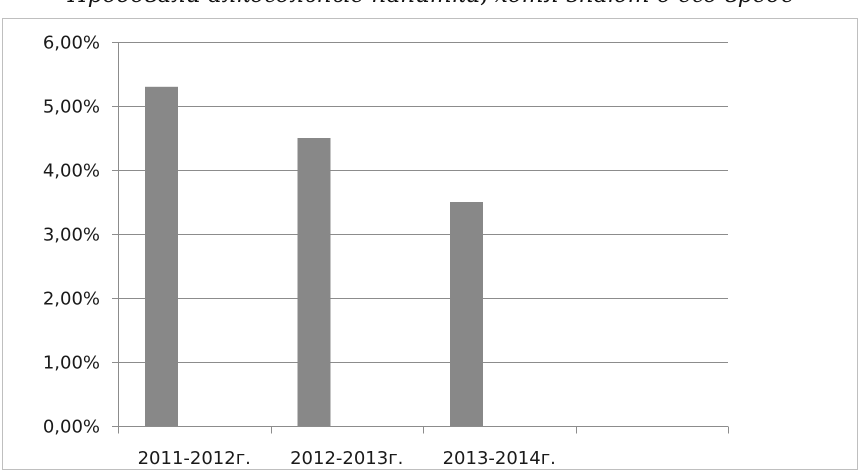 The height and width of the screenshot is (471, 862). What do you see at coordinates (71, 363) in the screenshot?
I see `y-tick-label: 1,00%` at bounding box center [71, 363].